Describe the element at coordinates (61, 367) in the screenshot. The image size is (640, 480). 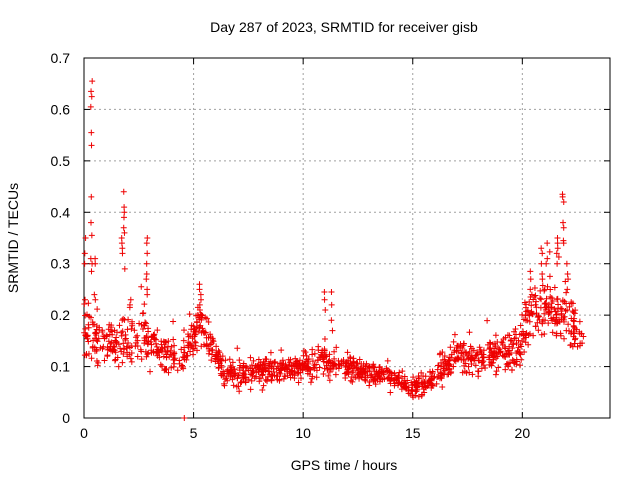
I see `y-tick-label: 0.1` at that location.